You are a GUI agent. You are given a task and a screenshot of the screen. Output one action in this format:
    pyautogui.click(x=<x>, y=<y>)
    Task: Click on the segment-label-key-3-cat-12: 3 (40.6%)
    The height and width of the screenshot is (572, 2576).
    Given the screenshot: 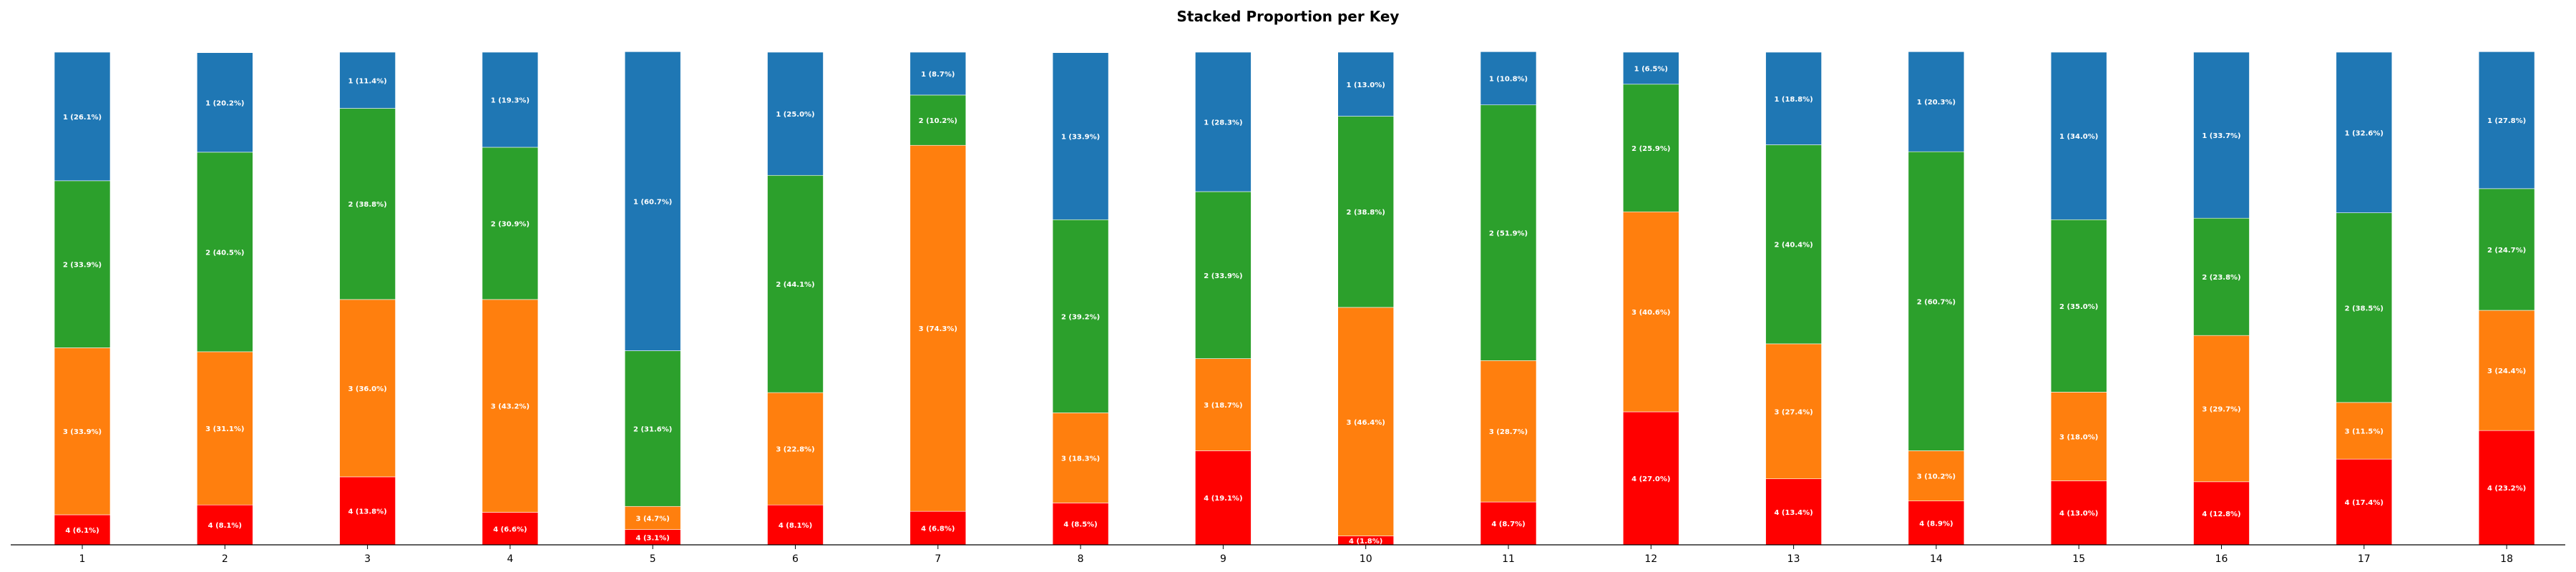 What is the action you would take?
    pyautogui.click(x=1650, y=313)
    